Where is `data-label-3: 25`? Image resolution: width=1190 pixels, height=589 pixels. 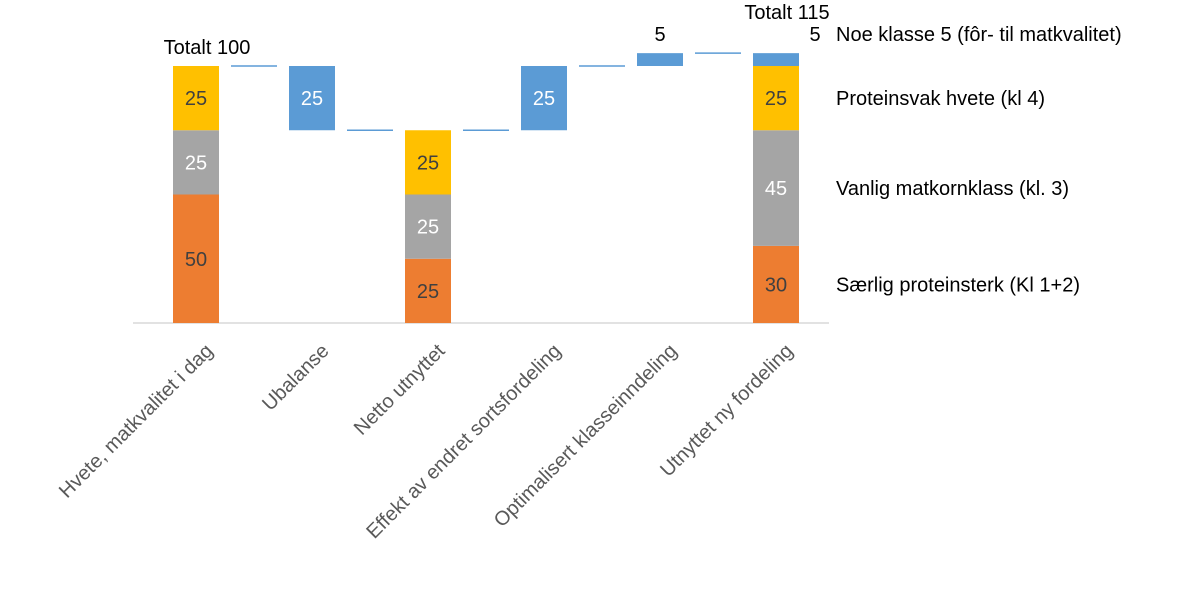 data-label-3: 25 is located at coordinates (544, 99).